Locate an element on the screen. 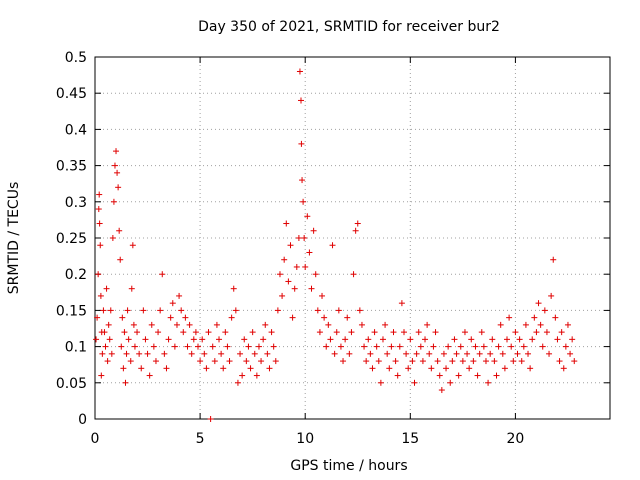 This screenshot has height=480, width=640. y-tick-label: 0.1 is located at coordinates (76, 348).